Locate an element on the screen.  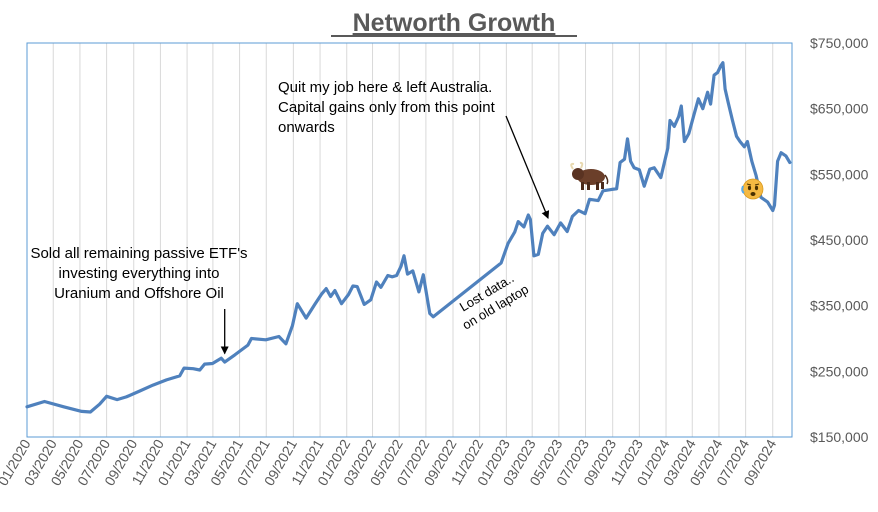
annotation-text: onwards is located at coordinates (306, 127).